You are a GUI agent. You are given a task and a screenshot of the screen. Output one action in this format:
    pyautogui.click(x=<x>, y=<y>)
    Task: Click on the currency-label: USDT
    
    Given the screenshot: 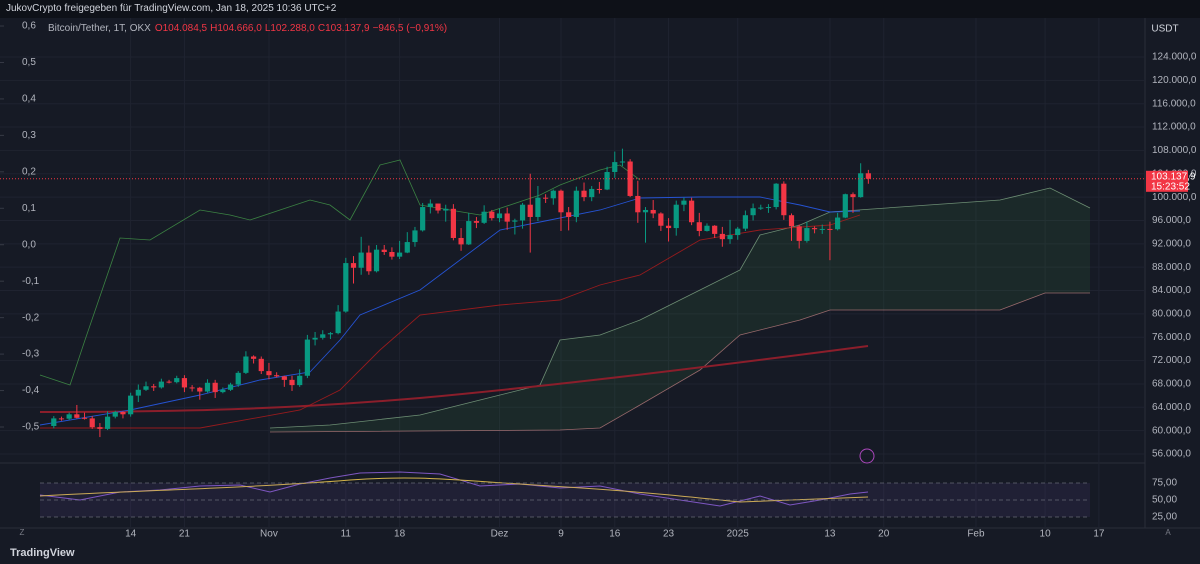 What is the action you would take?
    pyautogui.click(x=1164, y=29)
    